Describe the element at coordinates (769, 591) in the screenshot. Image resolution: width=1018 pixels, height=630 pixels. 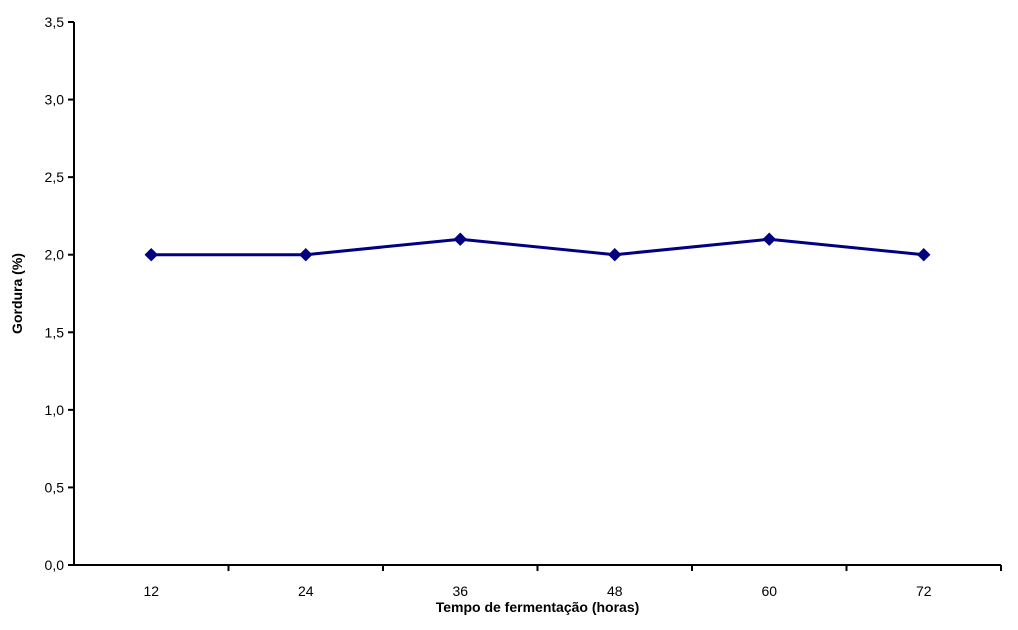
I see `x-tick-label: 60` at that location.